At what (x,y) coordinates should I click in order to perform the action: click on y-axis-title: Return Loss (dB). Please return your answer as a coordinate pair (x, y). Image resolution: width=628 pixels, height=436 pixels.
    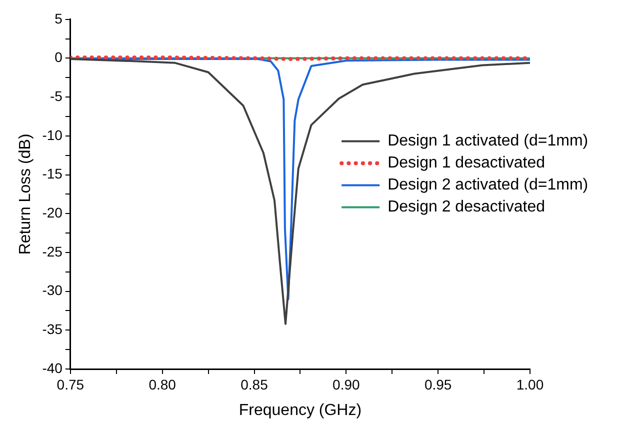
    Looking at the image, I should click on (25, 194).